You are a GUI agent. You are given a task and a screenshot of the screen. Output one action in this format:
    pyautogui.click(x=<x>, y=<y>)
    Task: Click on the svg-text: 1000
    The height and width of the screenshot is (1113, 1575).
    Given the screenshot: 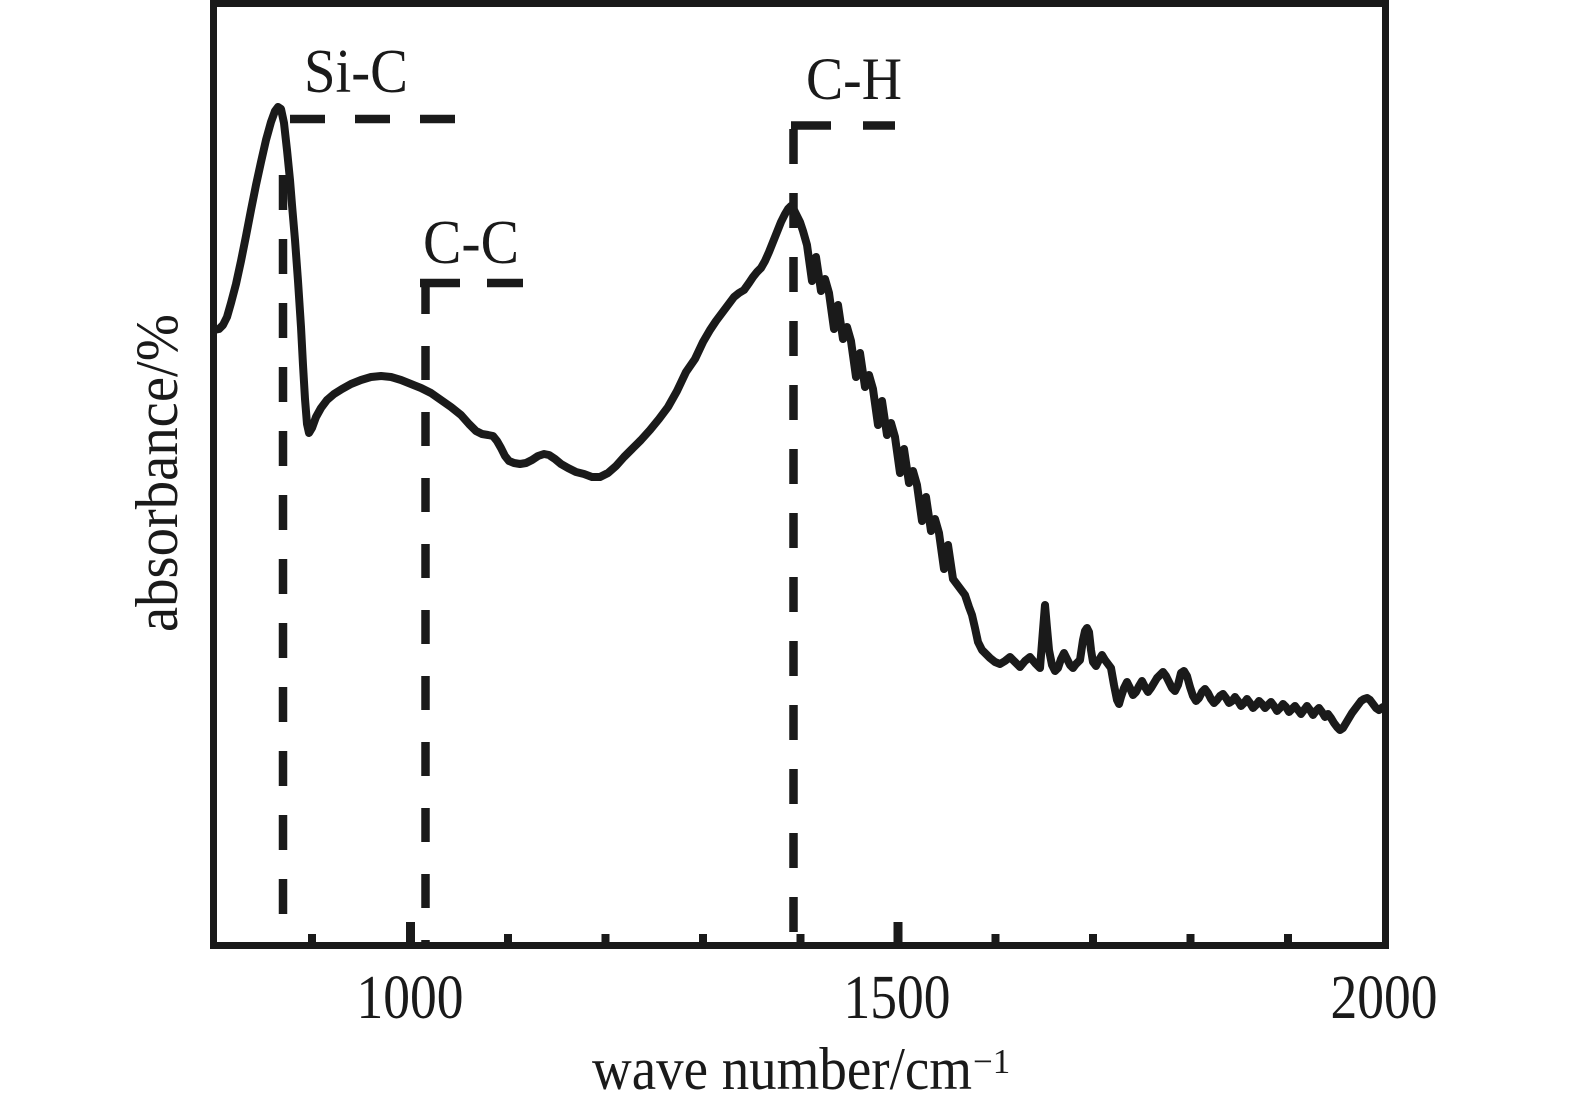 What is the action you would take?
    pyautogui.click(x=410, y=998)
    